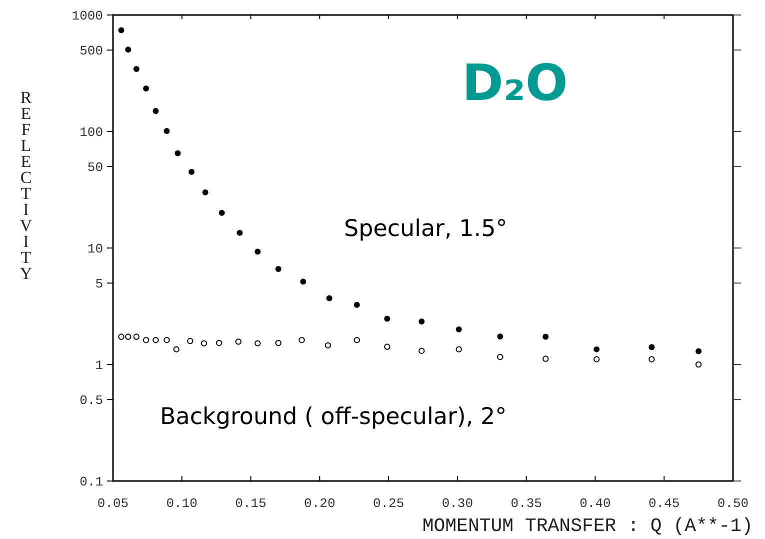 The height and width of the screenshot is (539, 765). What do you see at coordinates (515, 83) in the screenshot?
I see `annotation: D₂O` at bounding box center [515, 83].